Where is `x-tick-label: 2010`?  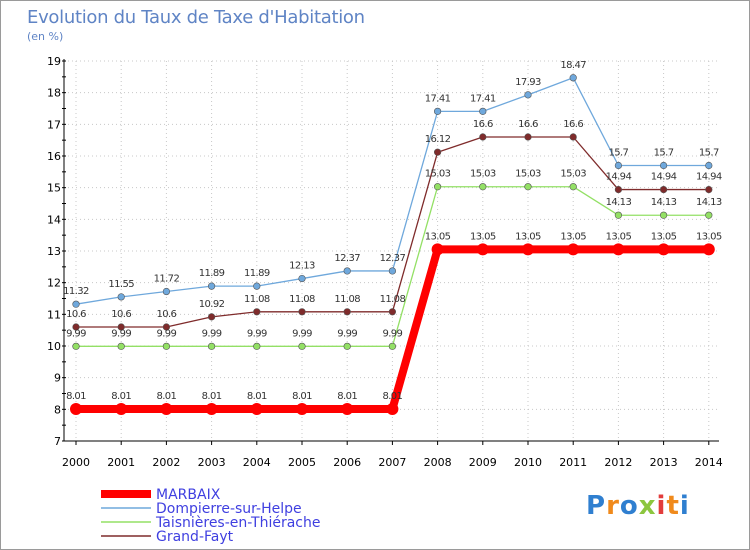 x-tick-label: 2010 is located at coordinates (528, 462).